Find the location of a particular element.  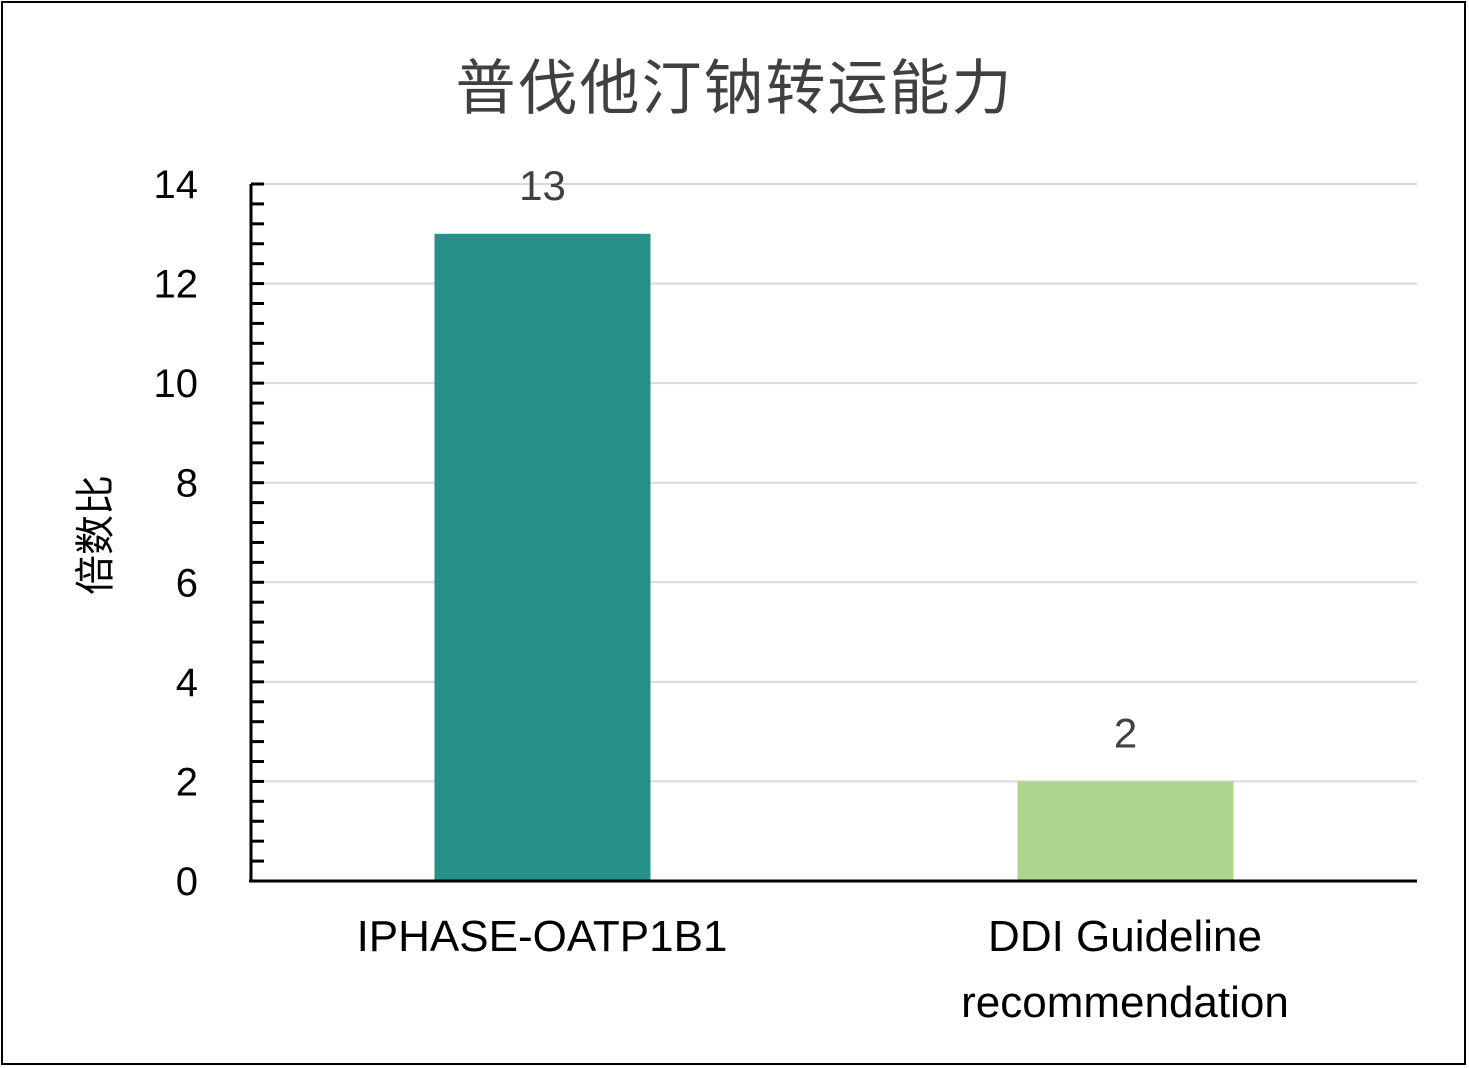

y-tick-label: 10 is located at coordinates (176, 384).